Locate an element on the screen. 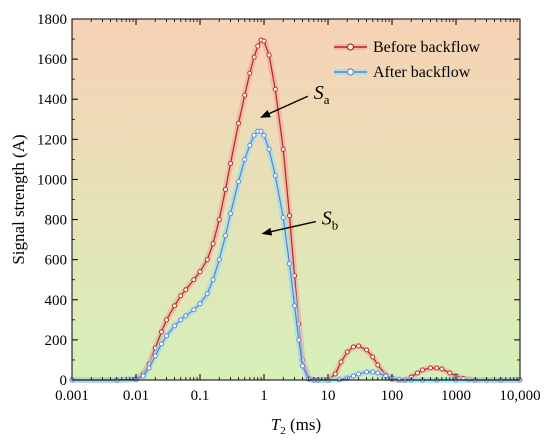 The height and width of the screenshot is (445, 550). x-tick-label: 100 is located at coordinates (392, 396).